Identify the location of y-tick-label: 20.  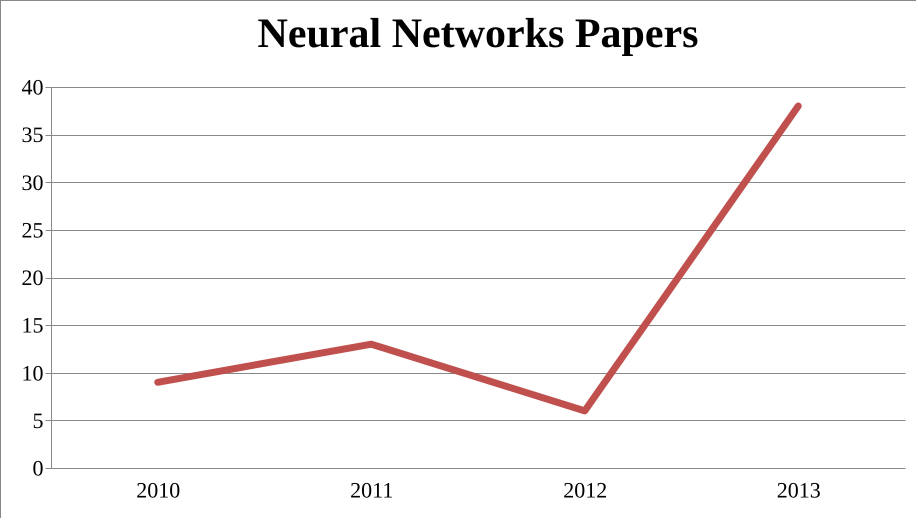
(33, 277).